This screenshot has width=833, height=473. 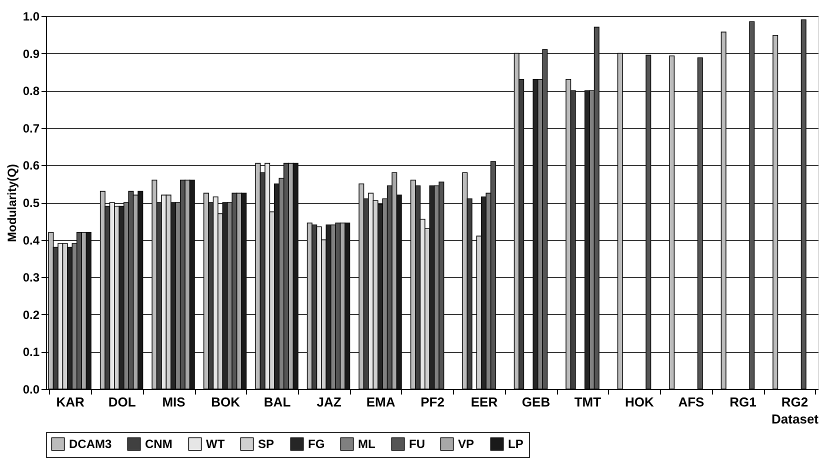 I want to click on legend-label: SP, so click(x=266, y=444).